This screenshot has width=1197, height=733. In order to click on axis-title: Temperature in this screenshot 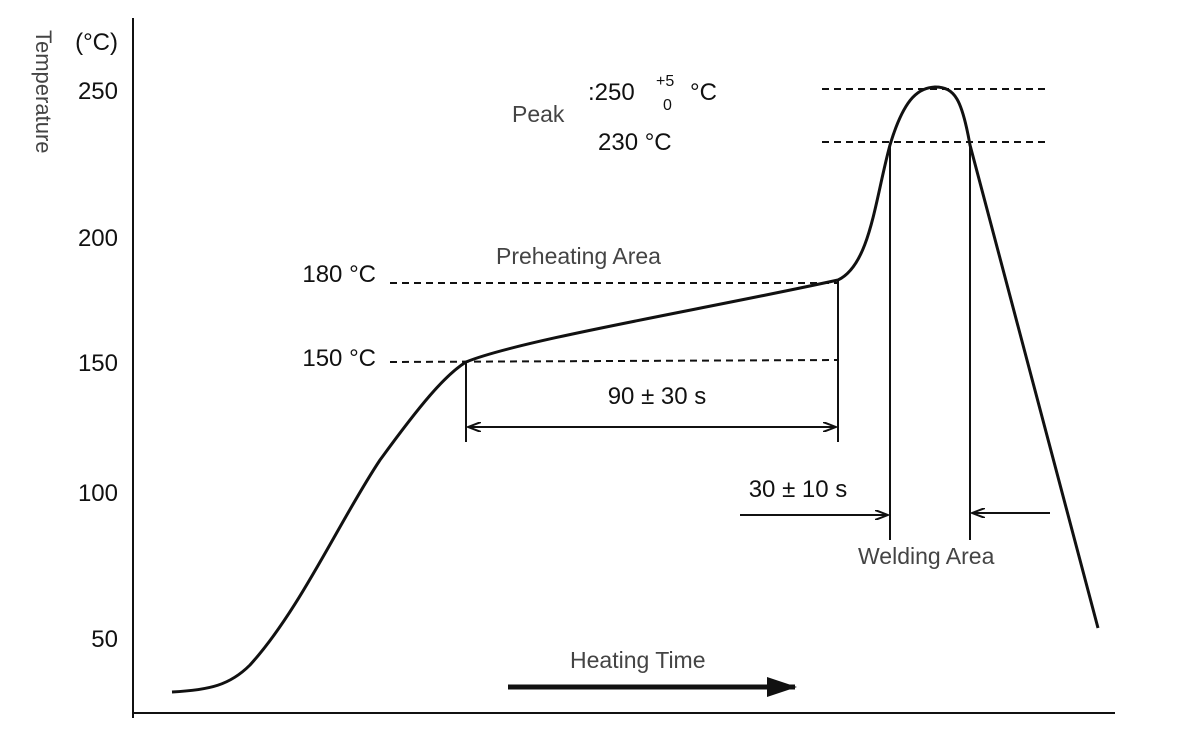, I will do `click(43, 92)`.